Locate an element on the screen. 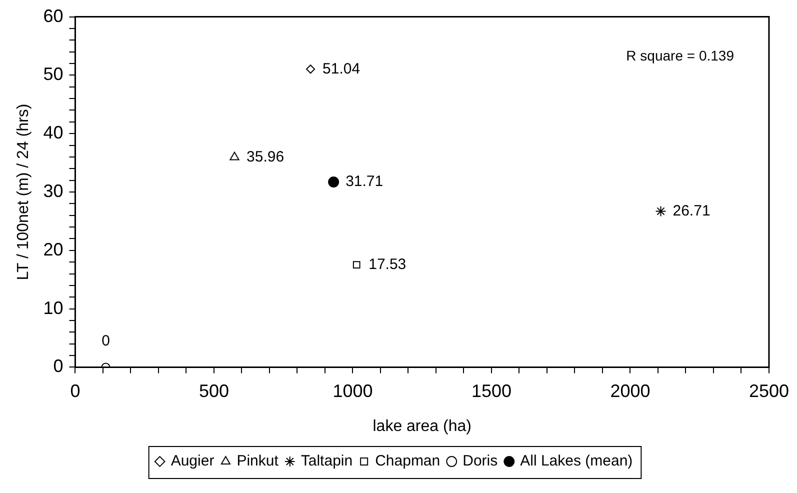  y-tick-label: 30 is located at coordinates (53, 190).